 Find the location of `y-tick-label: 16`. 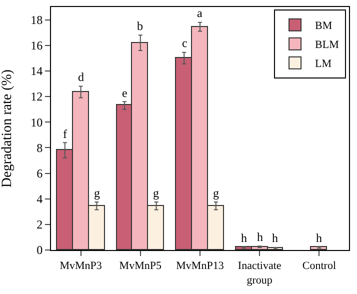

y-tick-label: 16 is located at coordinates (36, 45).